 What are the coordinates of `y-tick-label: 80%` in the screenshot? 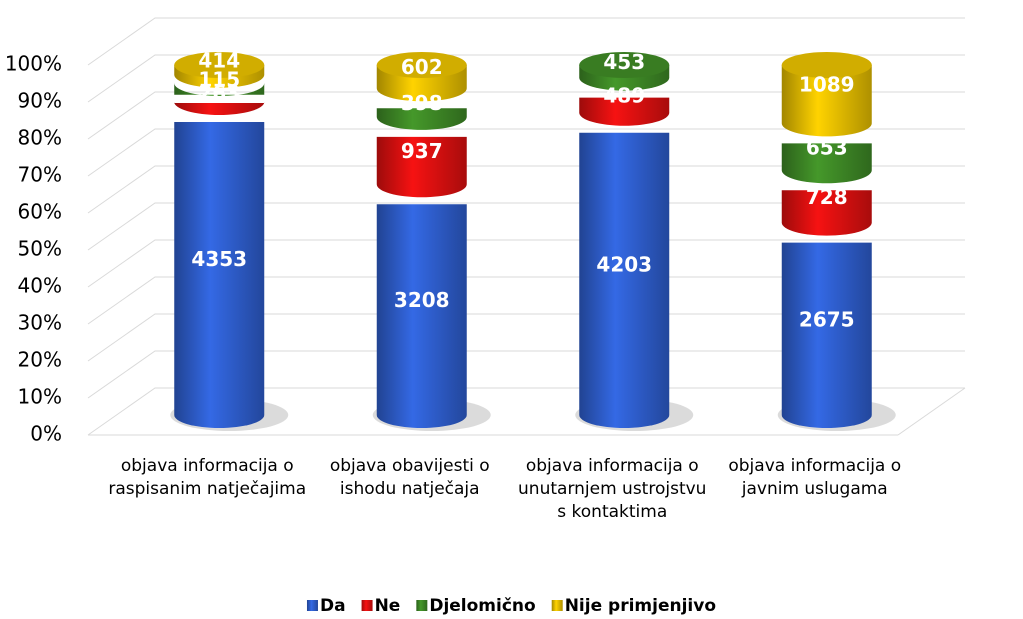 It's located at (40, 138).